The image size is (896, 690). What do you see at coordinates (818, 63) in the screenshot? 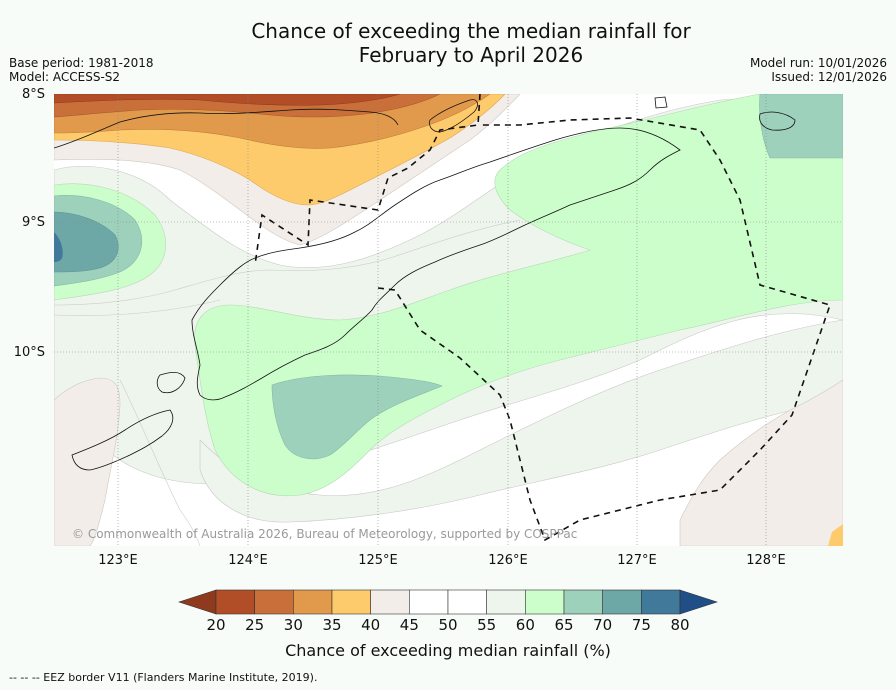
I see `model-run: Model run: 10/01/2026` at bounding box center [818, 63].